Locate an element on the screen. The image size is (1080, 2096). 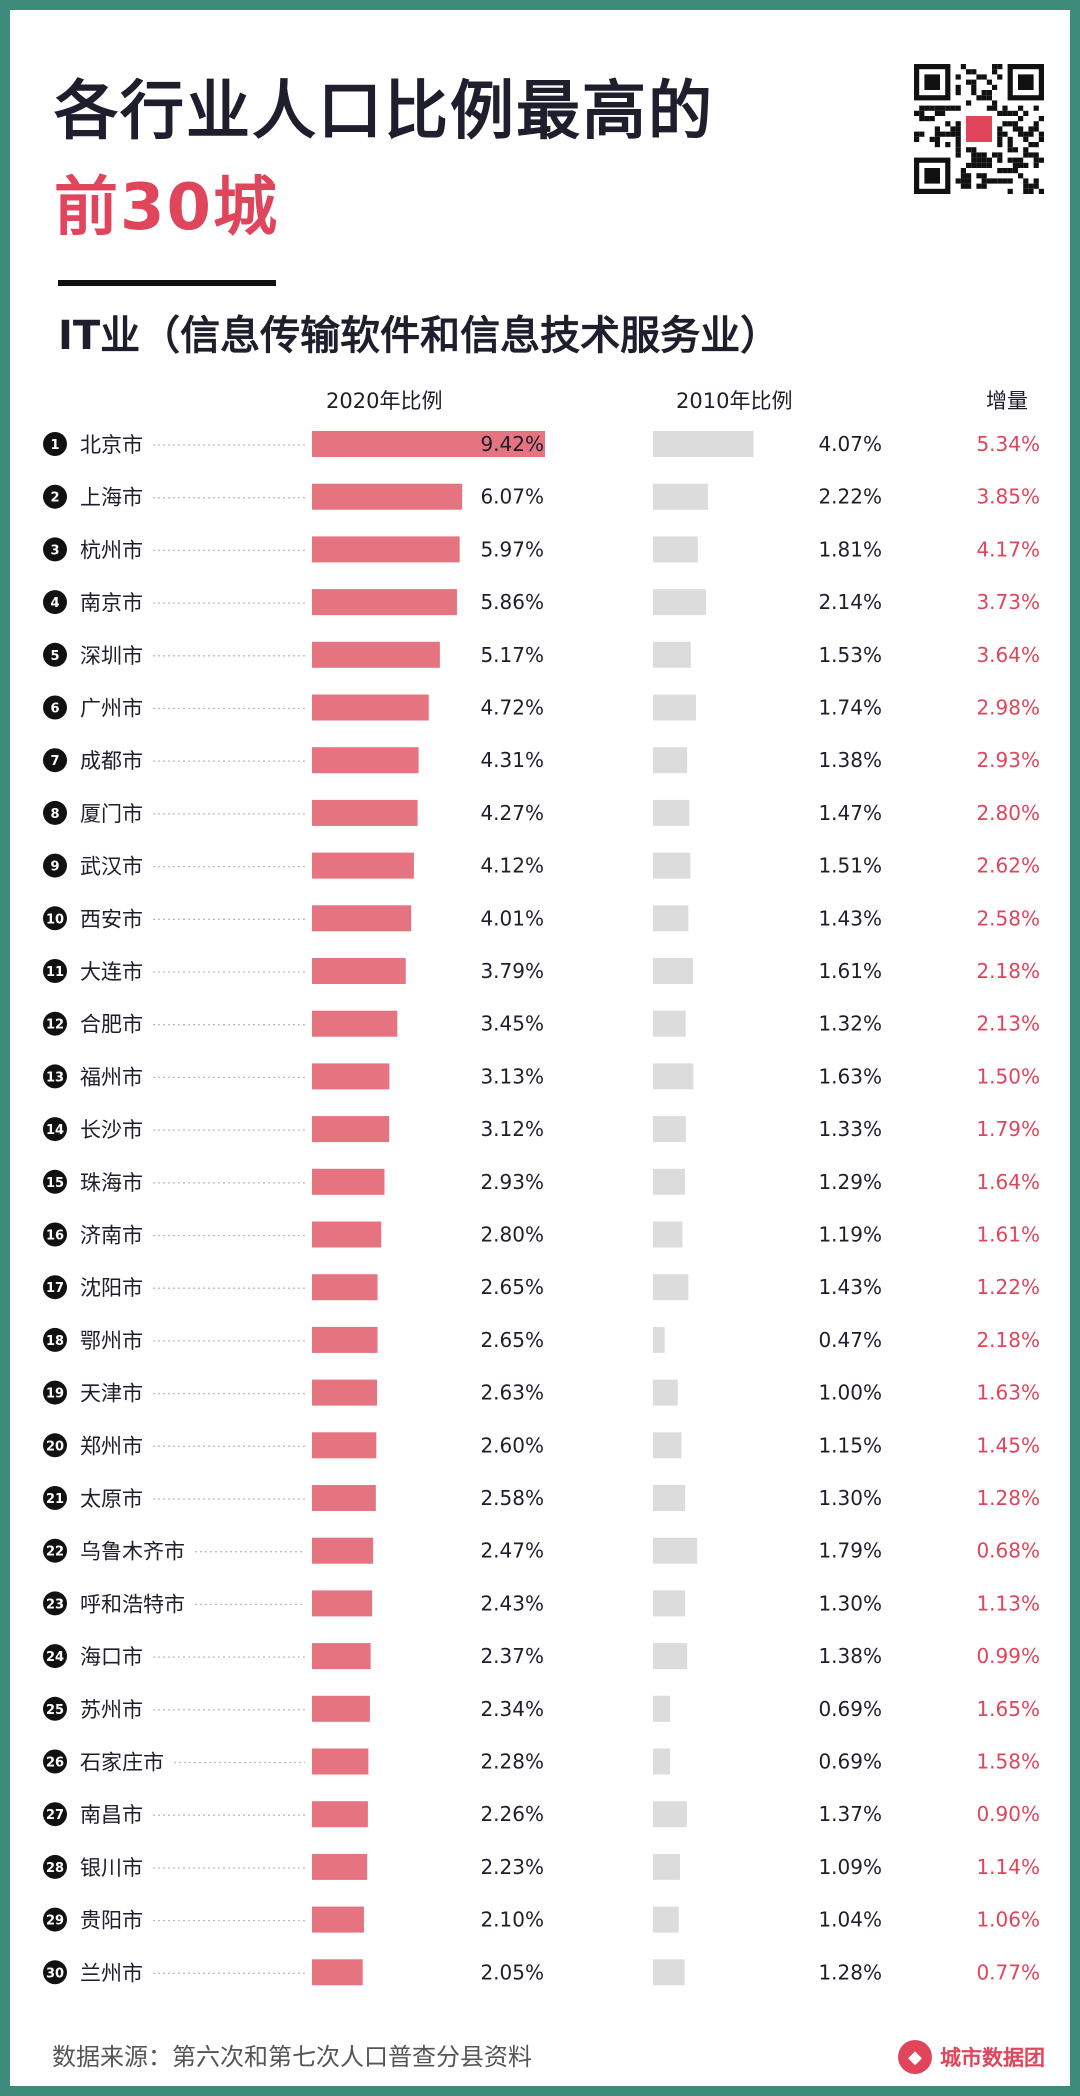
city-label: 北京市 is located at coordinates (111, 445).